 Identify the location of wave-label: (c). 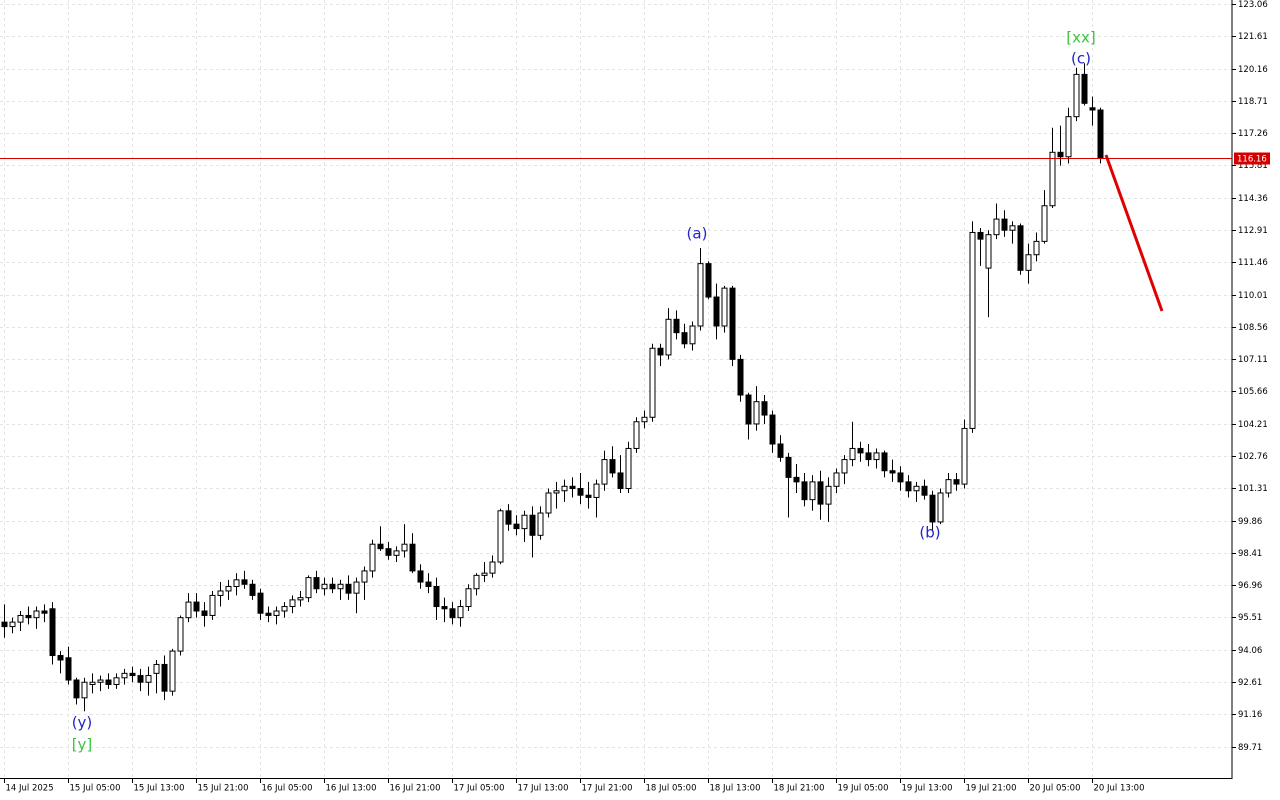
(1081, 59).